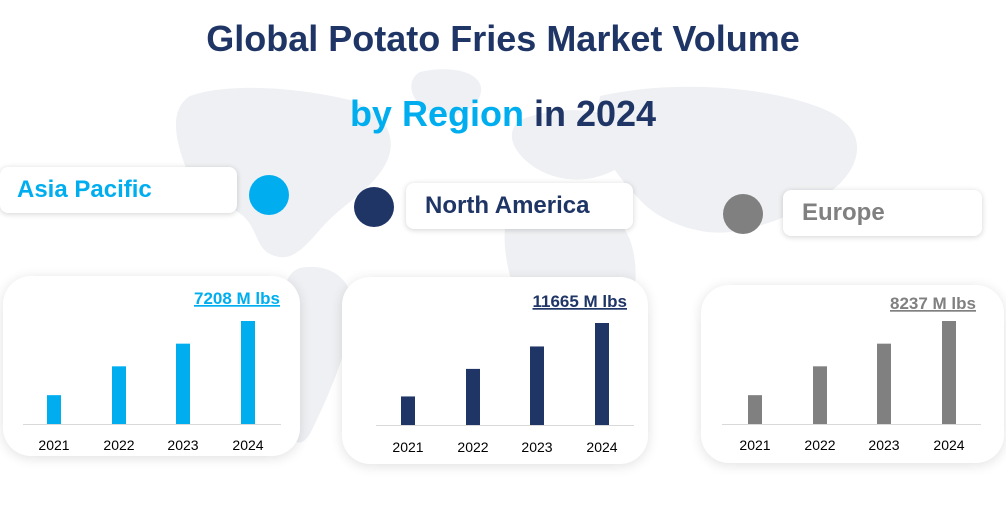 Image resolution: width=1006 pixels, height=519 pixels. I want to click on europe-bar-2023, so click(884, 383).